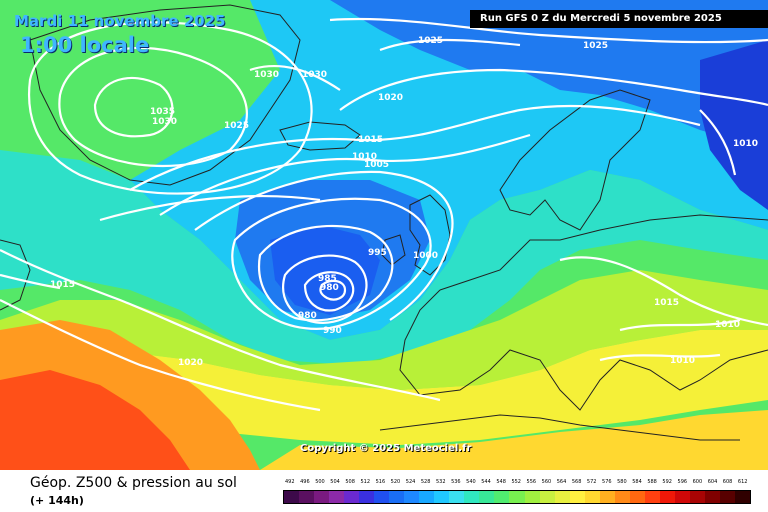  What do you see at coordinates (377, 253) in the screenshot?
I see `isobar-label: 995` at bounding box center [377, 253].